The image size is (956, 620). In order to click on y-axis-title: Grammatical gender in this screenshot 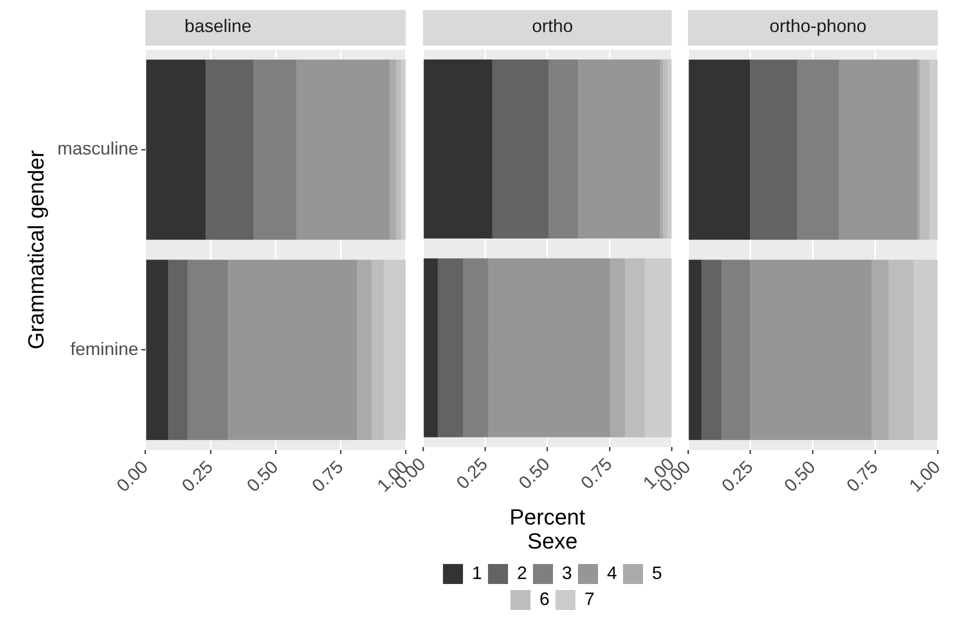, I will do `click(35, 250)`.